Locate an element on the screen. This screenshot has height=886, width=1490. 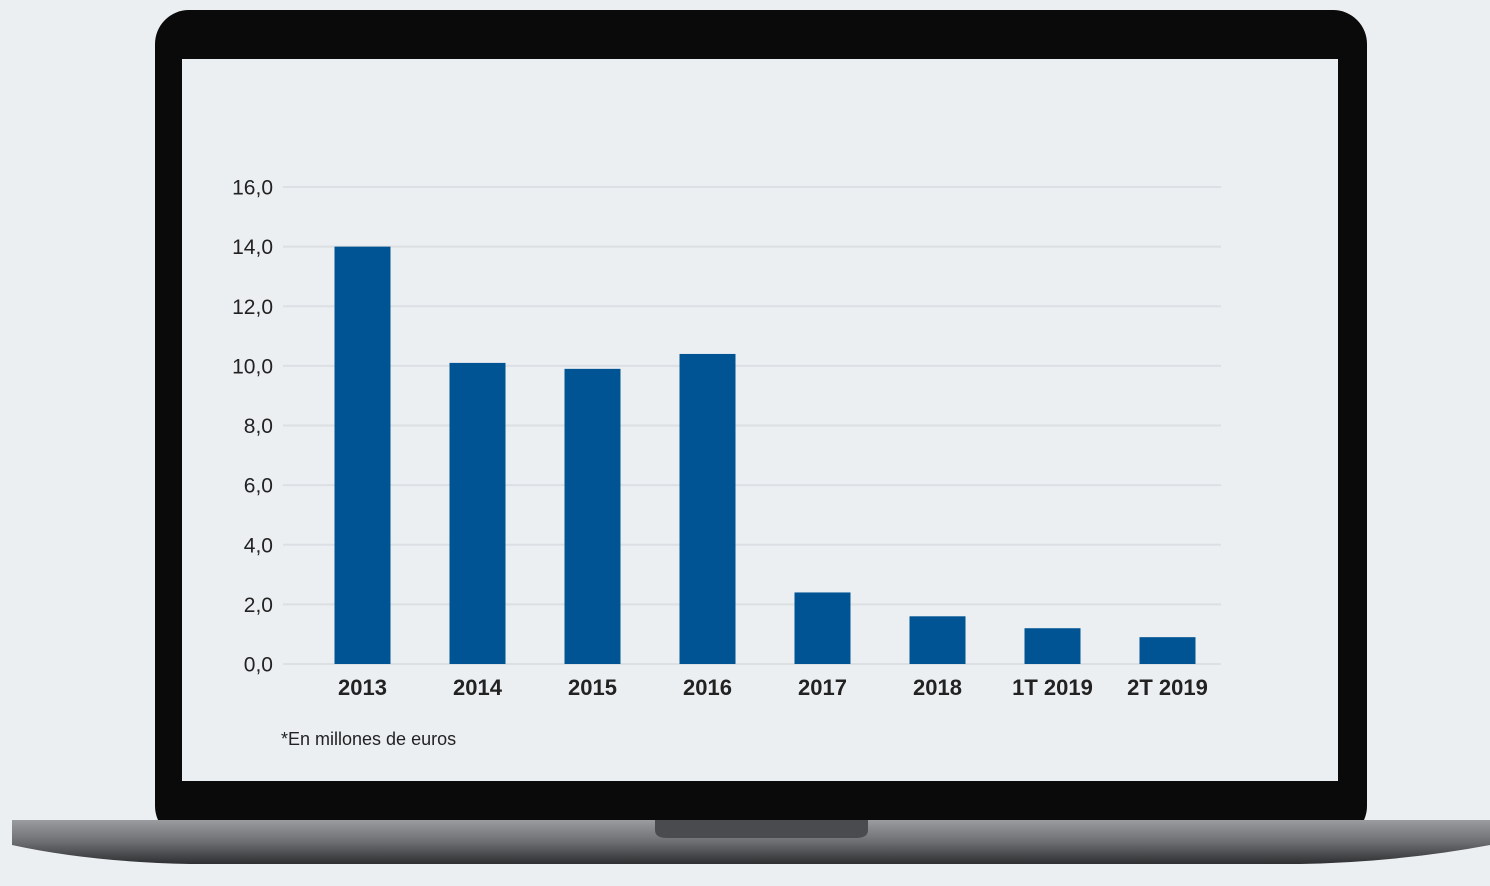
x-tick-label: 1T 2019 is located at coordinates (1052, 687).